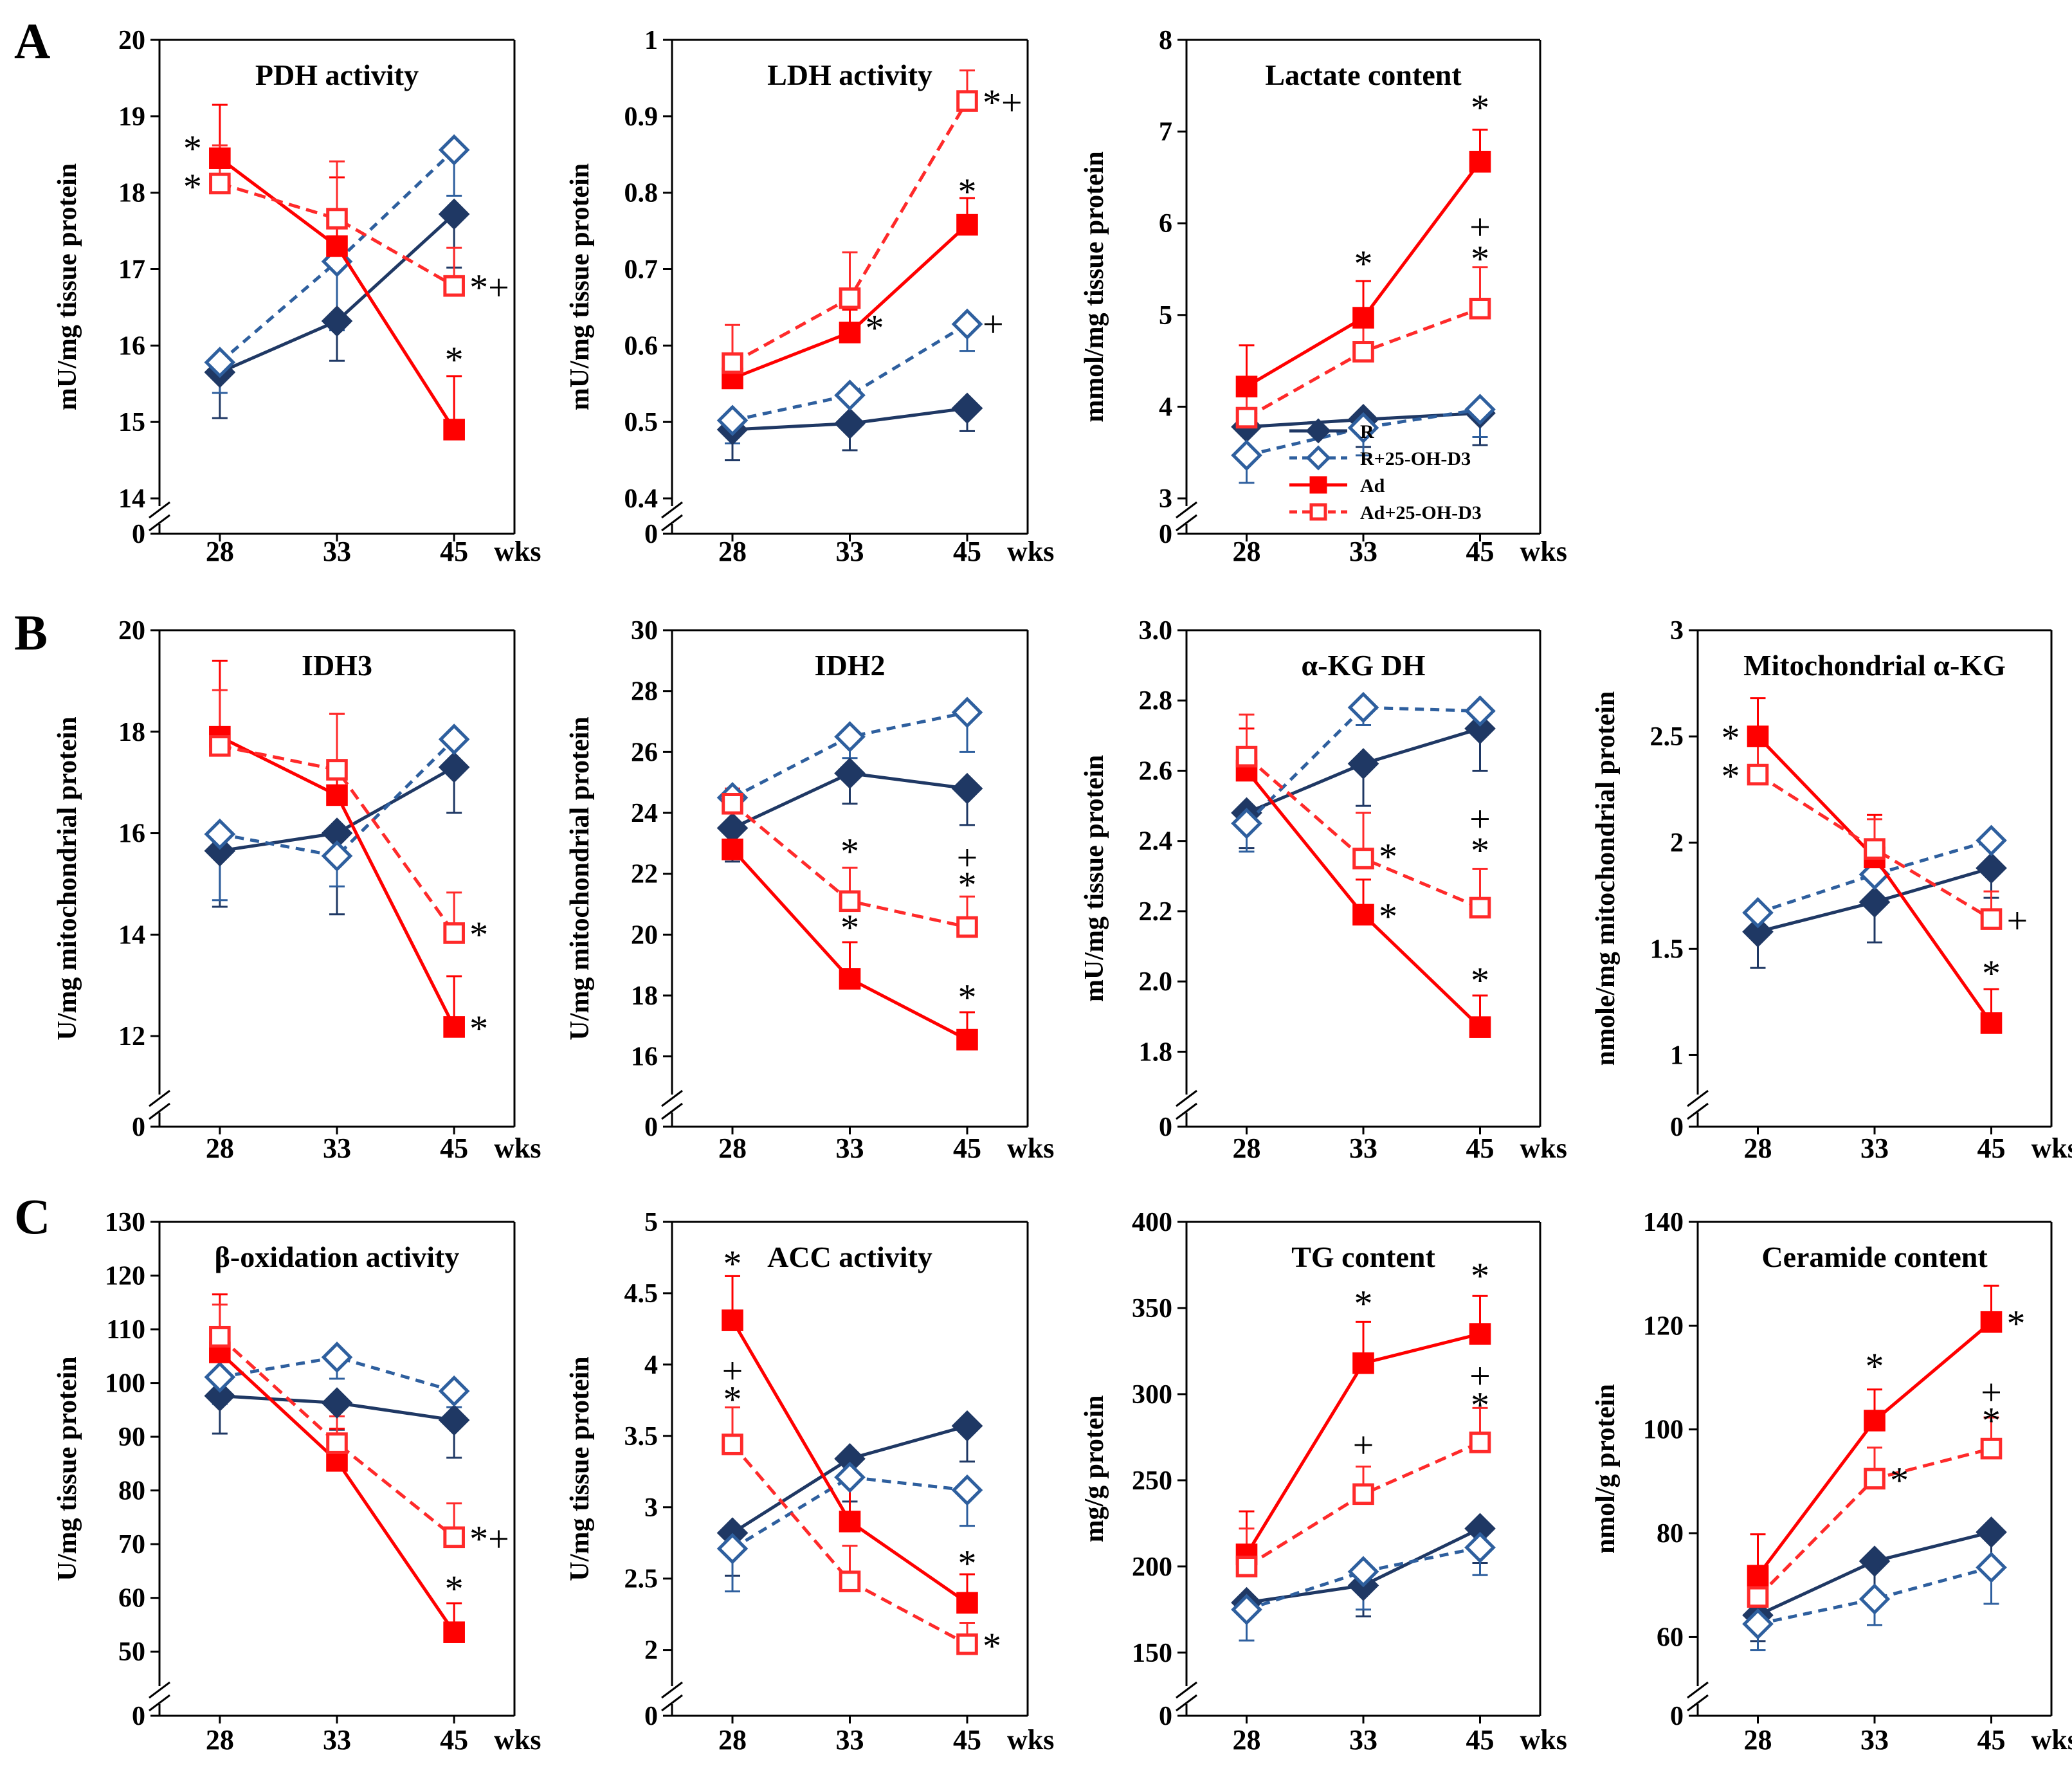 Image resolution: width=2072 pixels, height=1773 pixels. Describe the element at coordinates (1670, 1534) in the screenshot. I see `y-tick-label: 80` at that location.